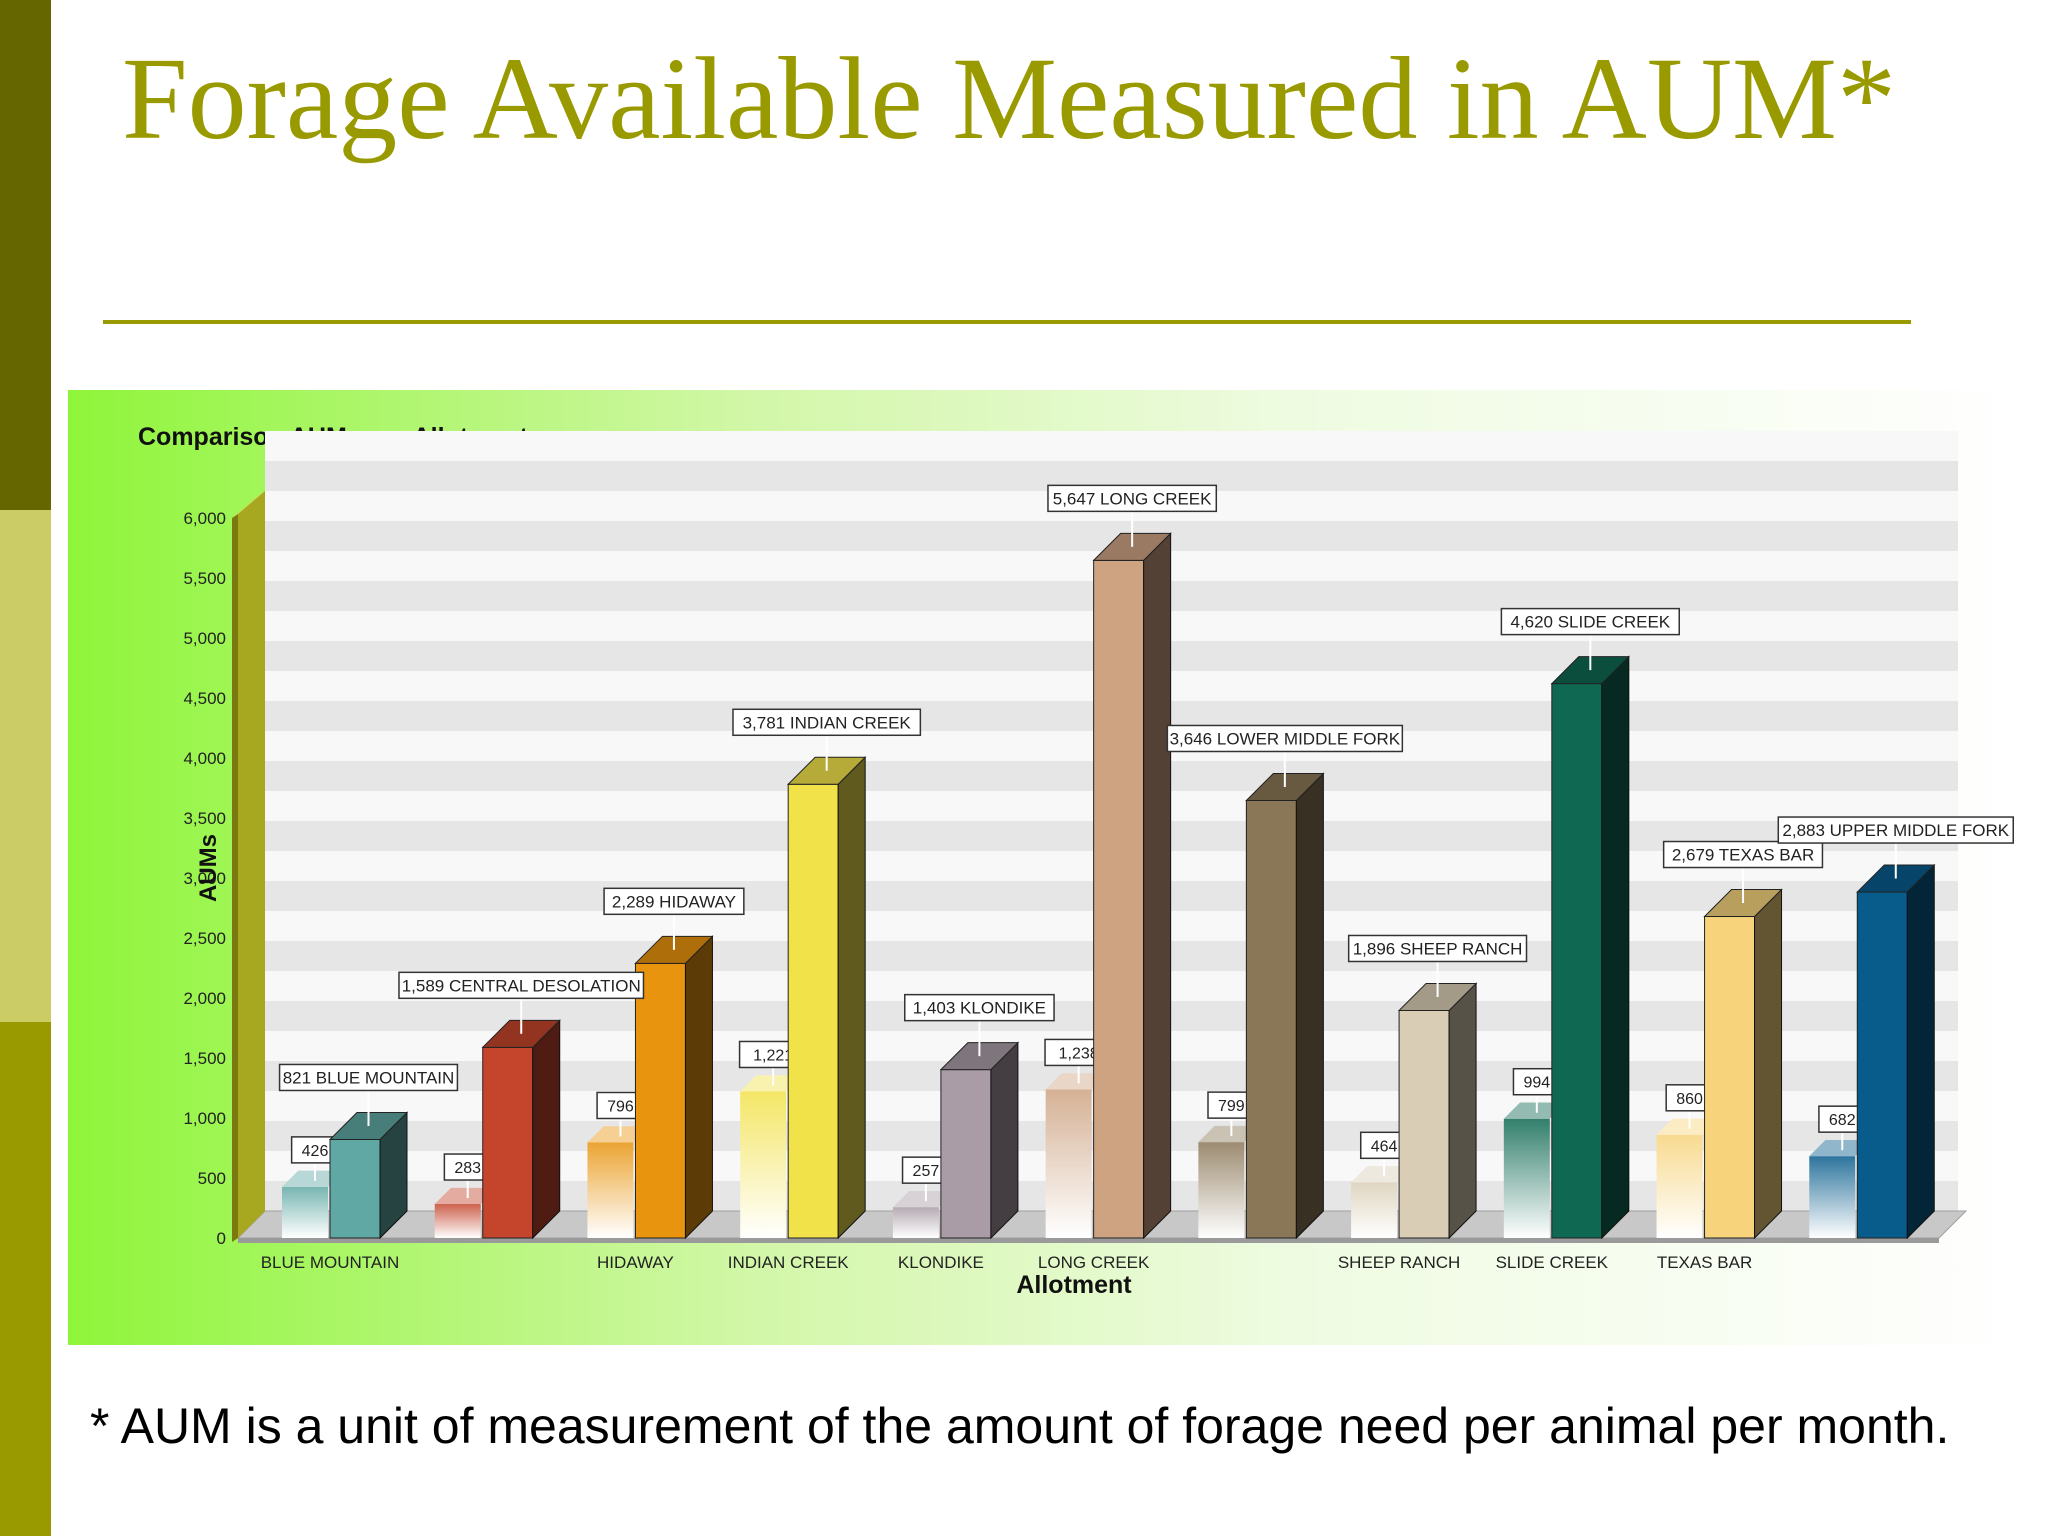 This screenshot has height=1536, width=2048. I want to click on bar-series1-value-label: 860, so click(1689, 1099).